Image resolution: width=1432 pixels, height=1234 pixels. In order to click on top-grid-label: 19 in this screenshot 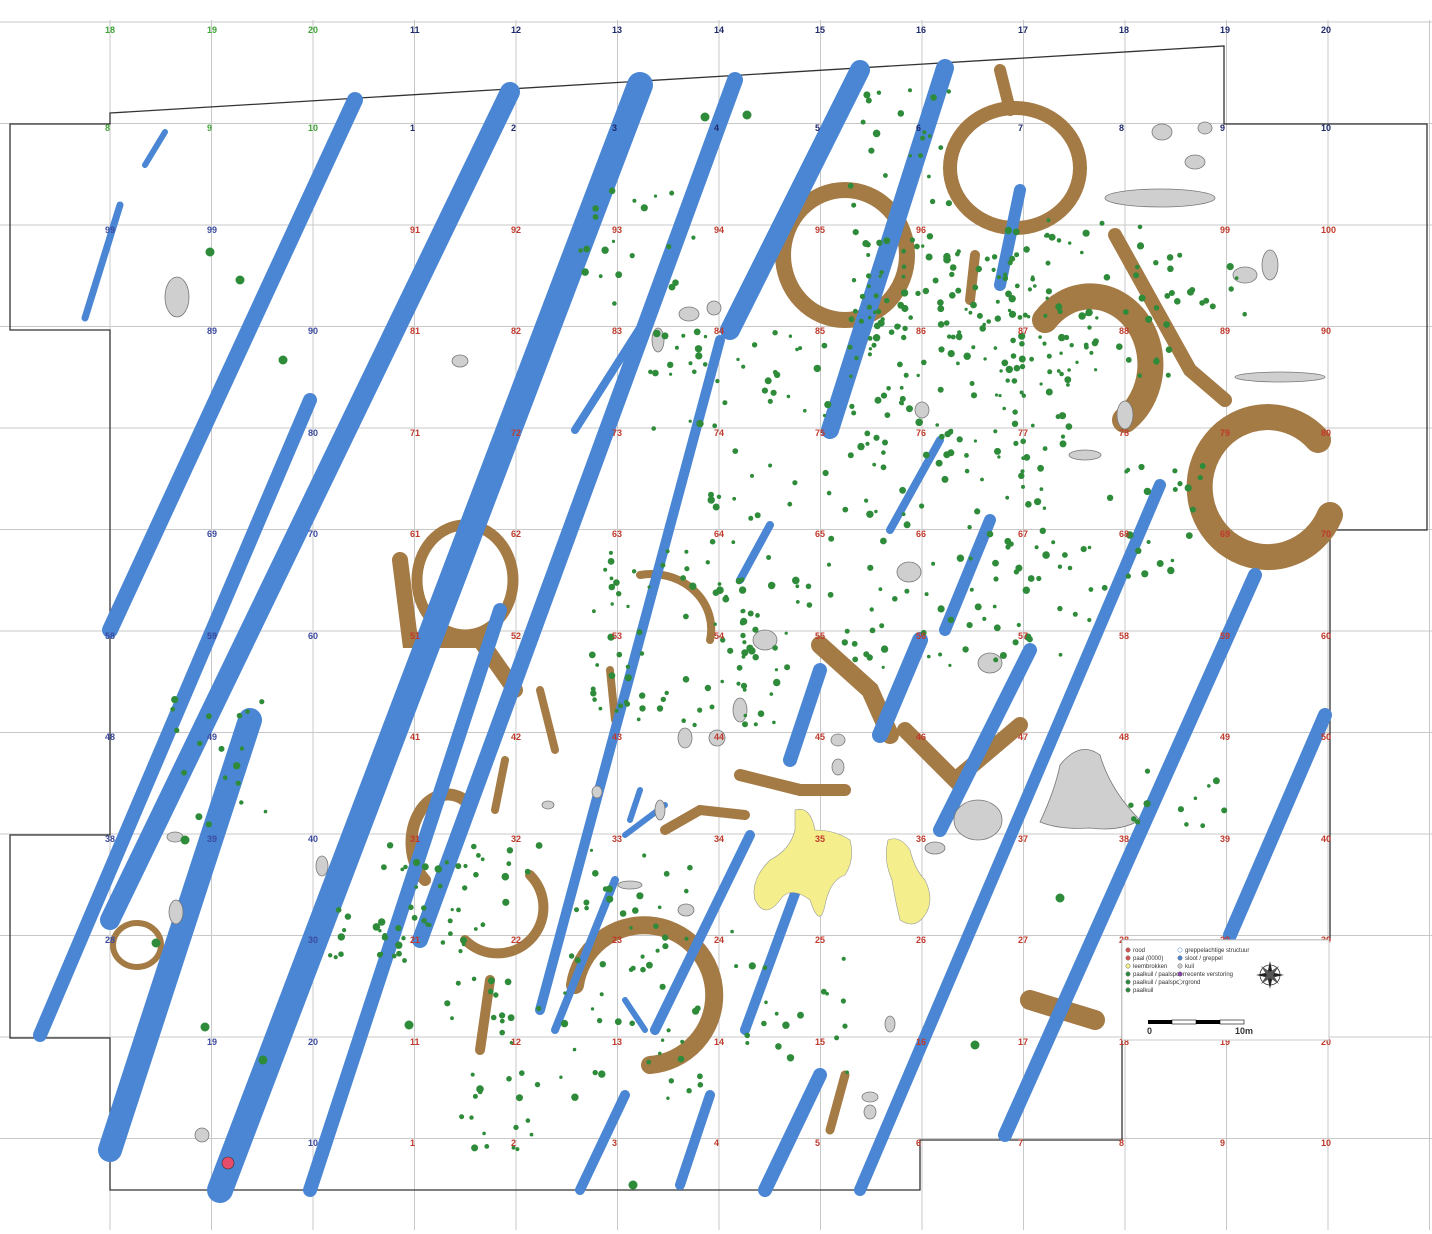, I will do `click(1225, 30)`.